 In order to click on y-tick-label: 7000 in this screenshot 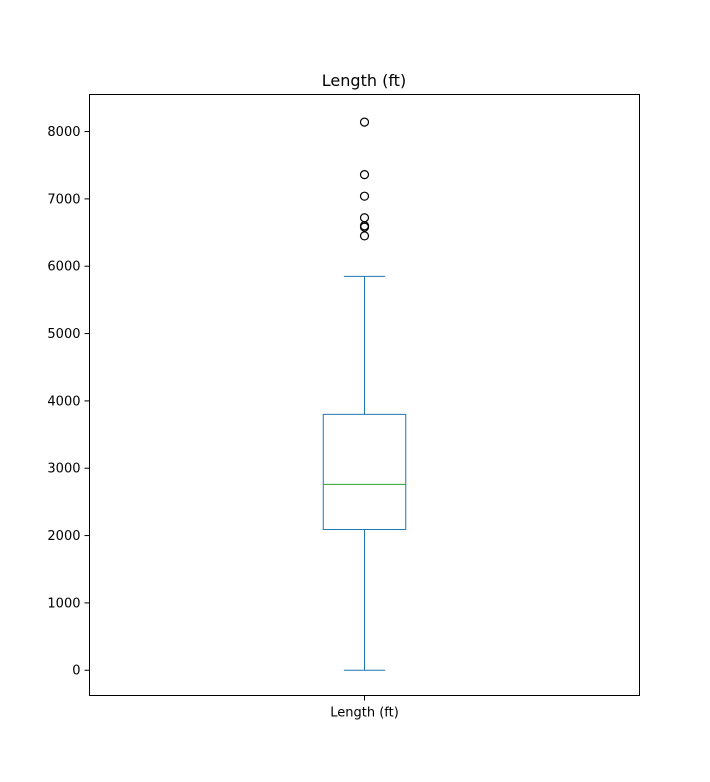, I will do `click(63, 199)`.